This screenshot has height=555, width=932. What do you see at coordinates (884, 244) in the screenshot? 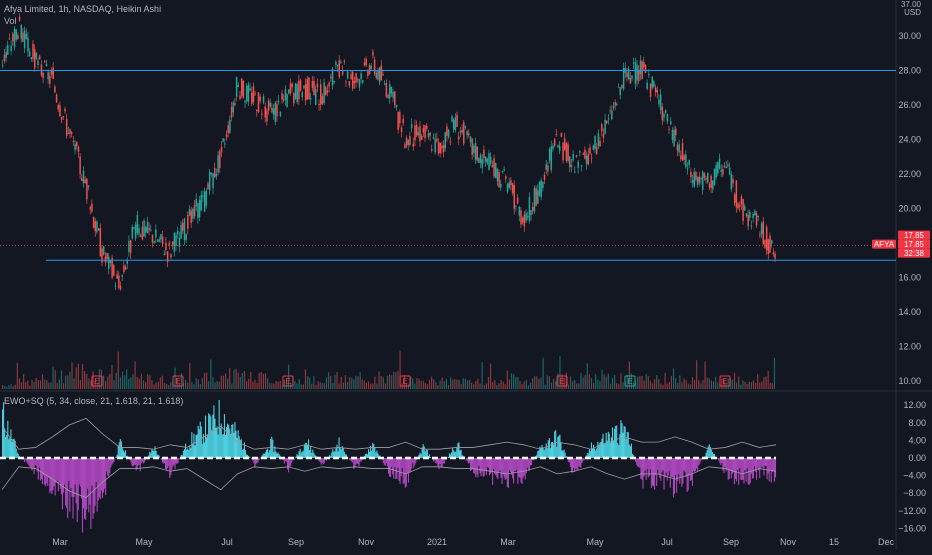
I see `price-badge-text: AFYA` at bounding box center [884, 244].